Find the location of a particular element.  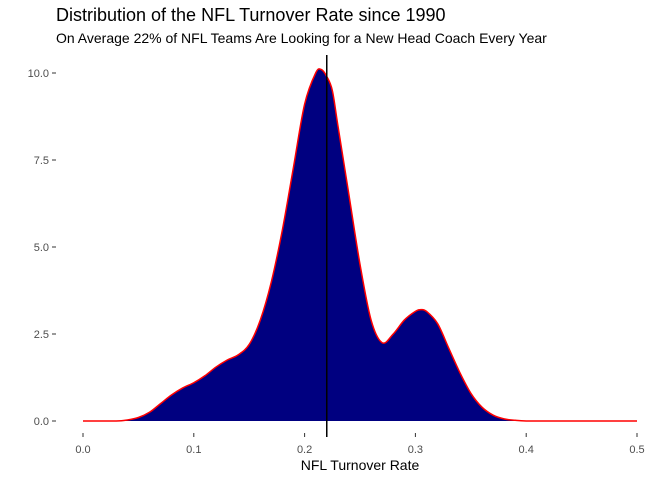

x-tick-label: 0.2 is located at coordinates (304, 450).